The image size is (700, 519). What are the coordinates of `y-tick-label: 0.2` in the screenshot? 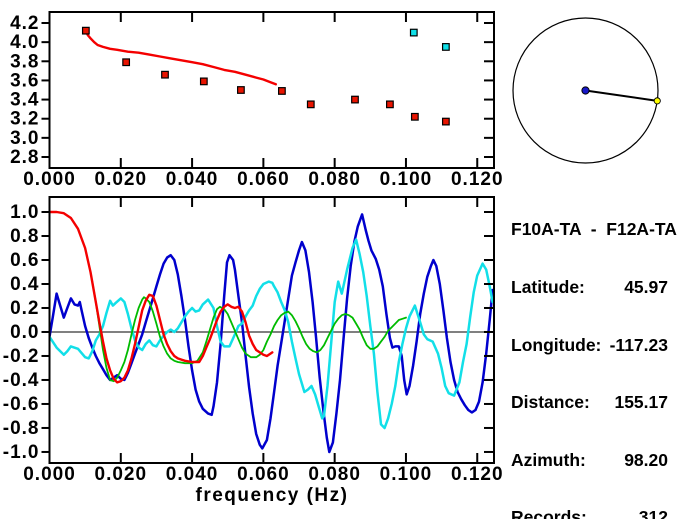 It's located at (24, 308).